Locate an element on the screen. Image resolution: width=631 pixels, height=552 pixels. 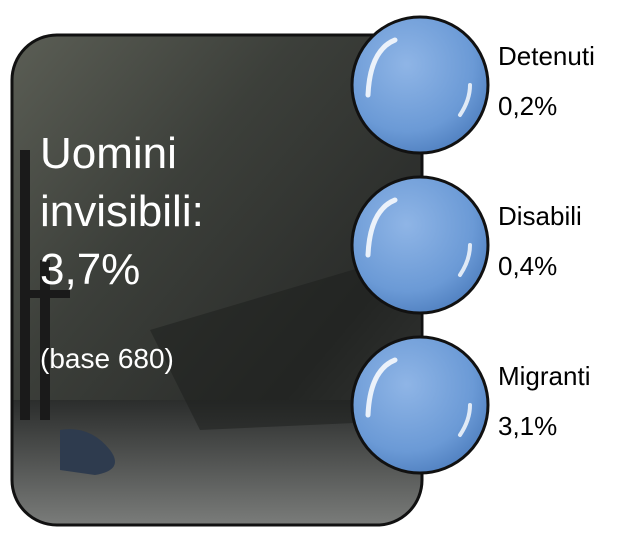
item-label: Disabili is located at coordinates (540, 216).